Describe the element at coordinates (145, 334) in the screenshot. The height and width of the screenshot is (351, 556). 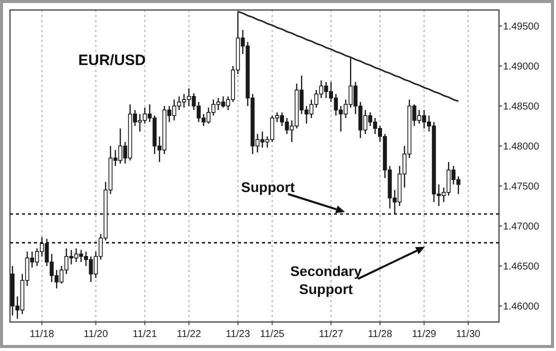
I see `x-tick-label: 11/21` at that location.